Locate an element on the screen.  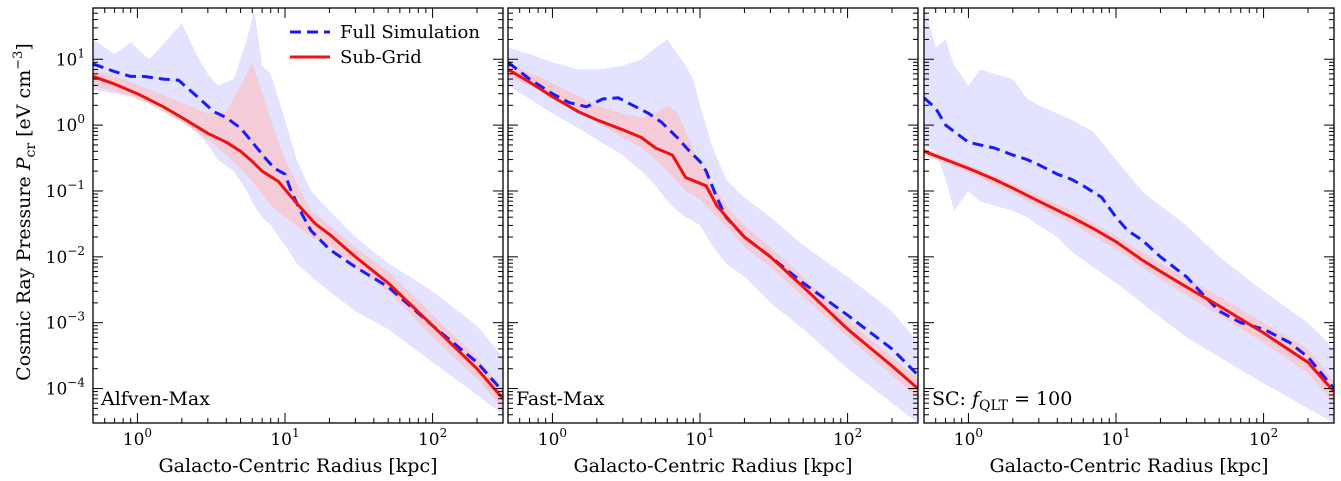
ylabel-units-open: [eV cm is located at coordinates (24, 106).